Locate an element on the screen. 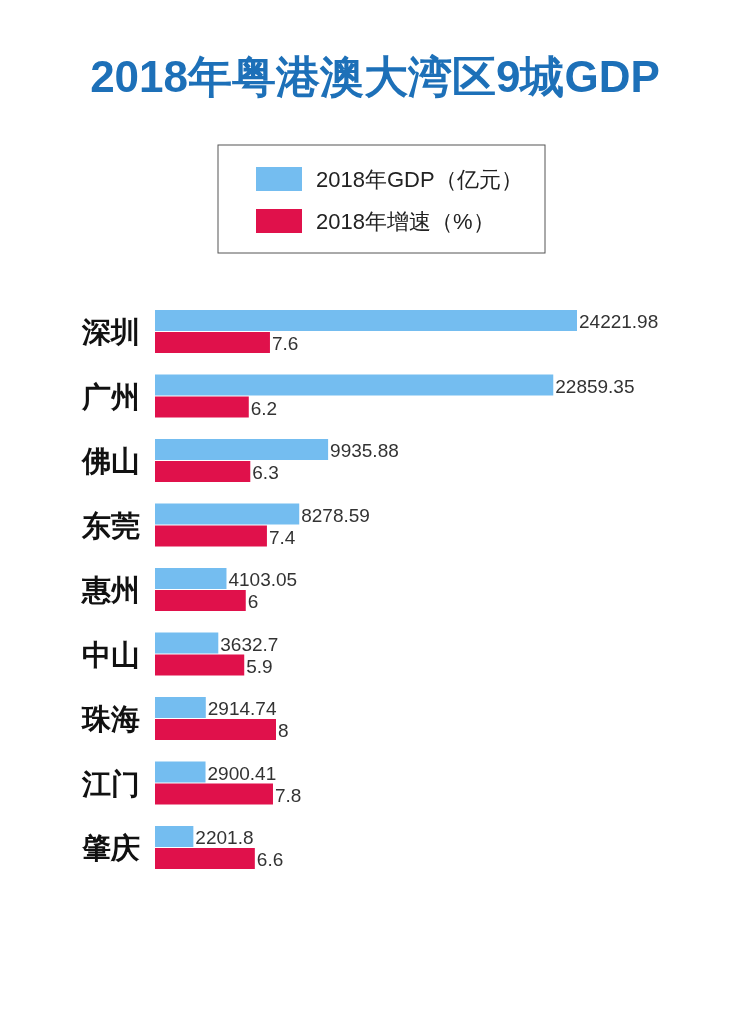  data-label: 2900.41 is located at coordinates (242, 773).